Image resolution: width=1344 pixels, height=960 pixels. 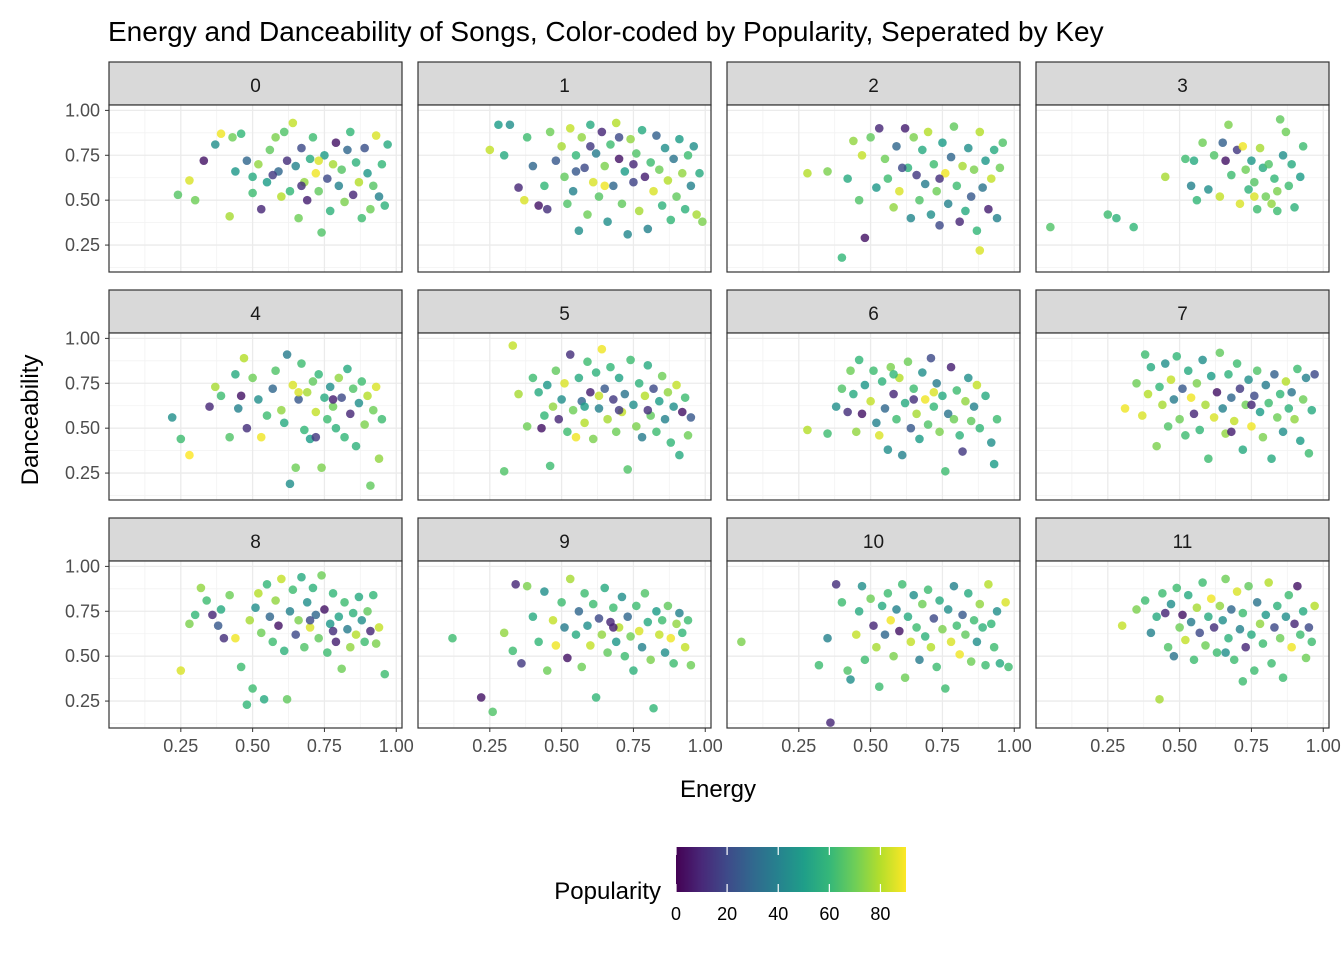 What do you see at coordinates (730, 885) in the screenshot?
I see `popularity-legend: Popularity 0 20 40 60 80` at bounding box center [730, 885].